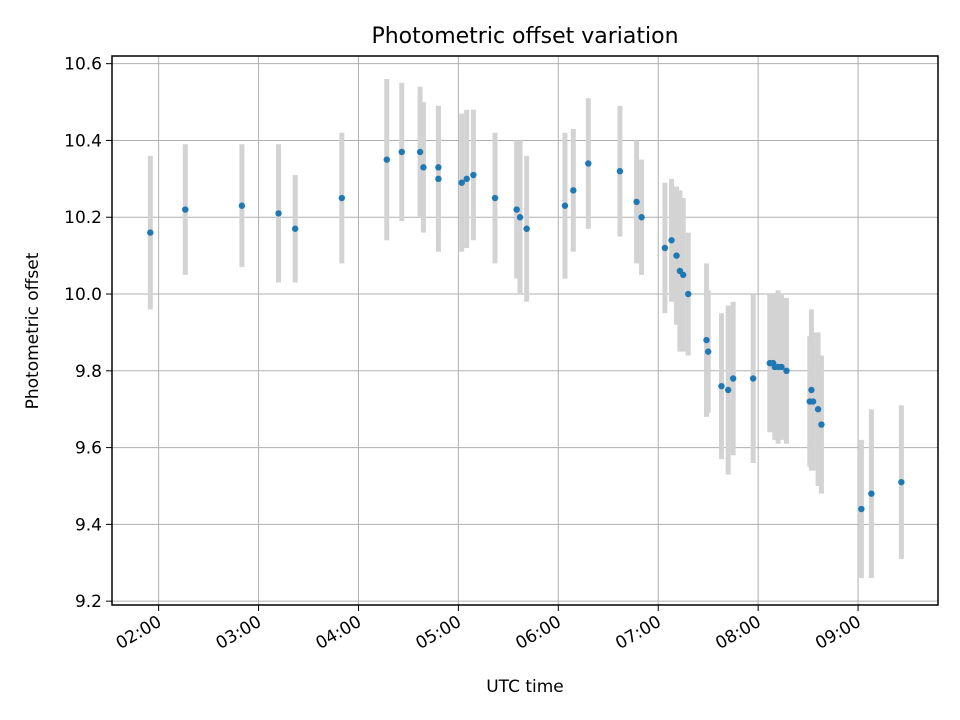 This screenshot has width=960, height=720. I want to click on y-tick-label: 9.8, so click(88, 372).